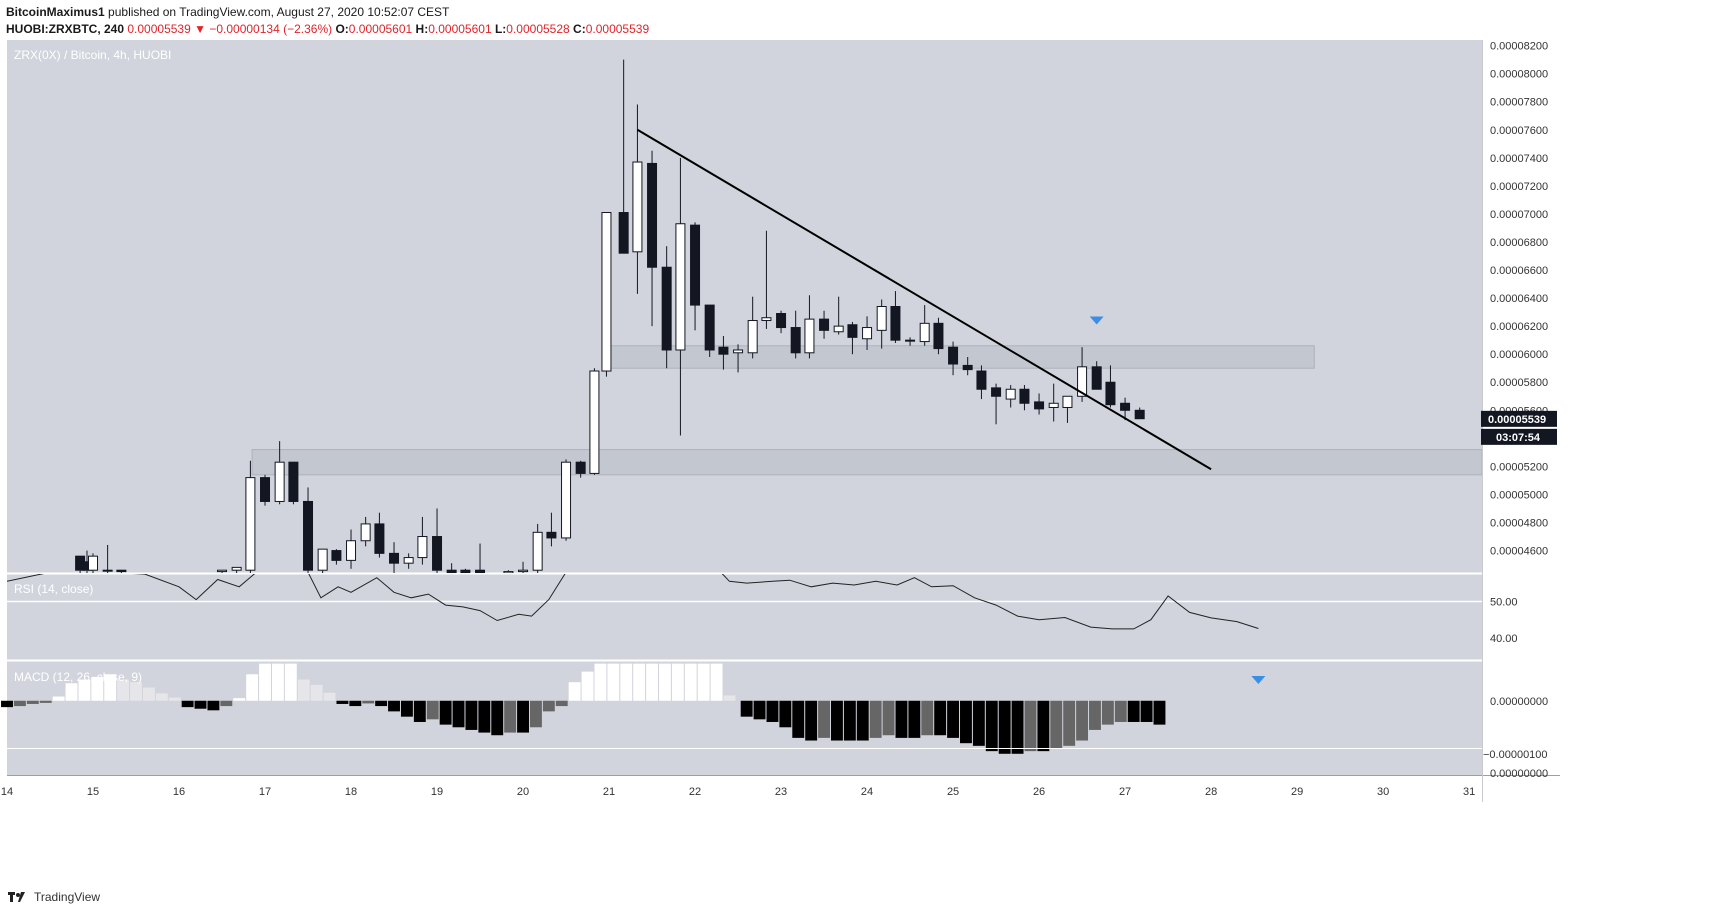 The height and width of the screenshot is (918, 1721). What do you see at coordinates (744, 617) in the screenshot?
I see `rsi-pane` at bounding box center [744, 617].